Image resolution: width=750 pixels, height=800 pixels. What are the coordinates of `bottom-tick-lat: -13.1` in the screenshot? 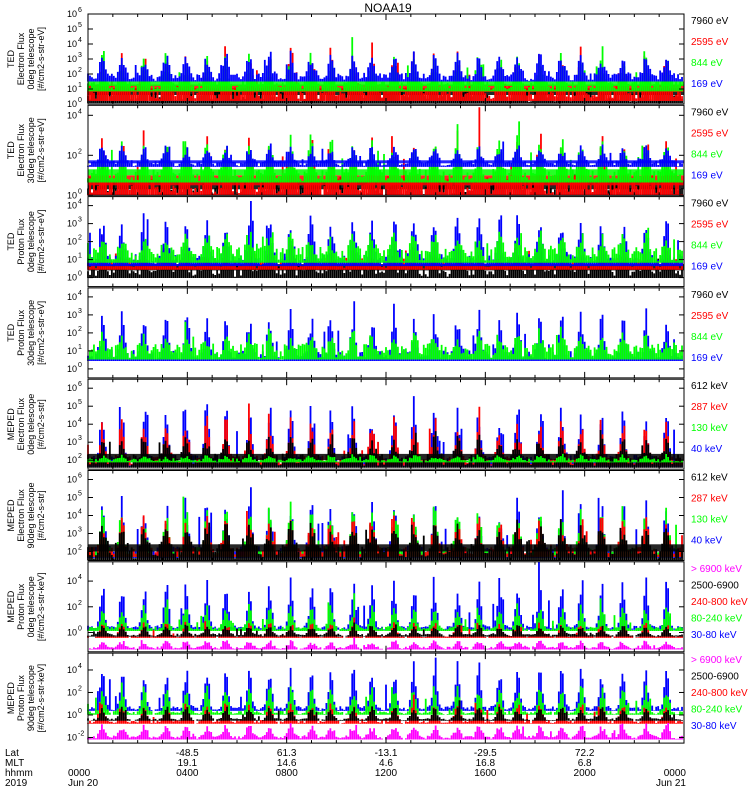 It's located at (386, 753).